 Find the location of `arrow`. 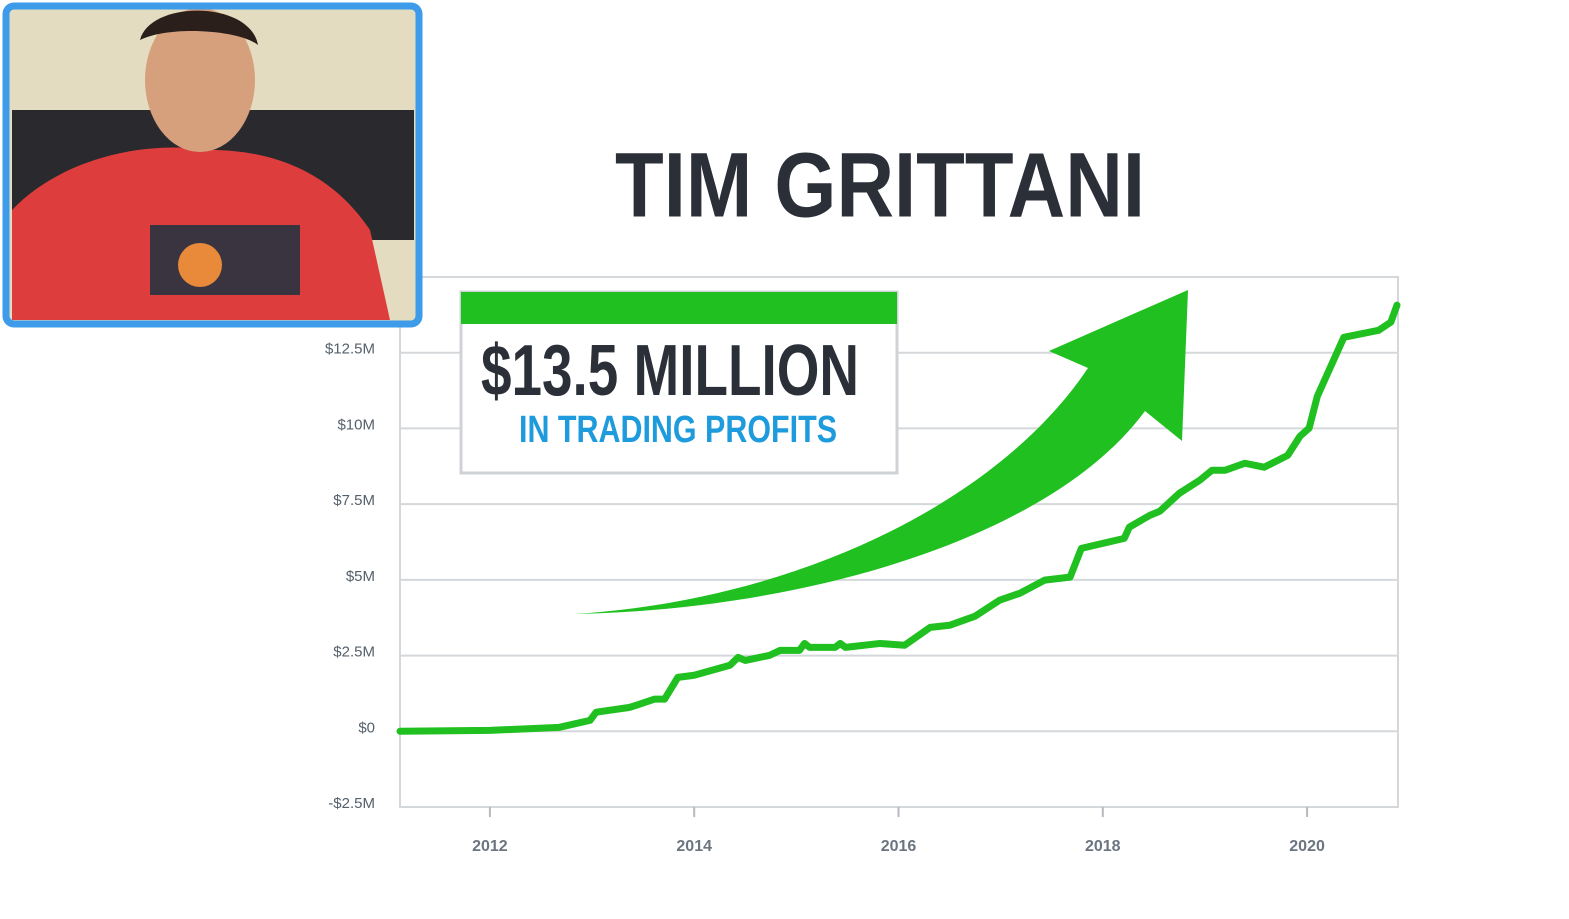

arrow is located at coordinates (881, 452).